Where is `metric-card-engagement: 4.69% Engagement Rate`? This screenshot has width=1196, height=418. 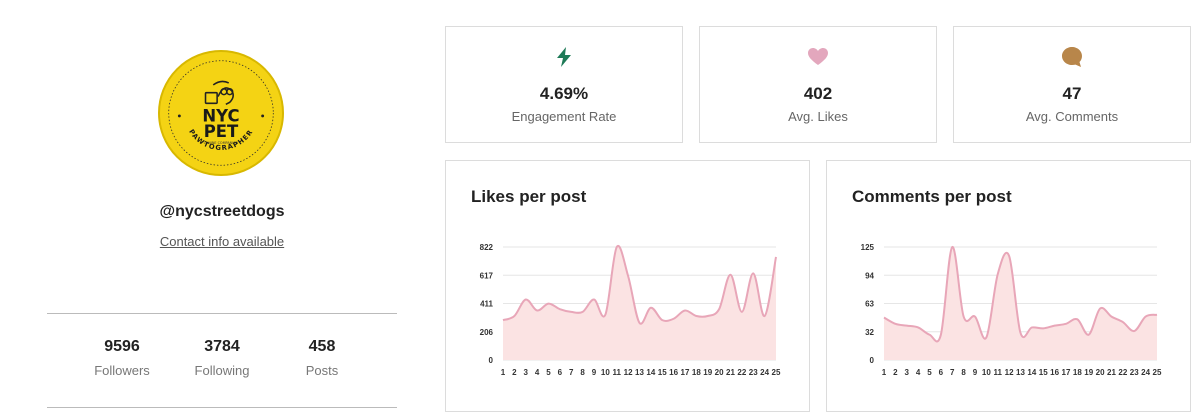
metric-card-engagement: 4.69% Engagement Rate is located at coordinates (564, 84).